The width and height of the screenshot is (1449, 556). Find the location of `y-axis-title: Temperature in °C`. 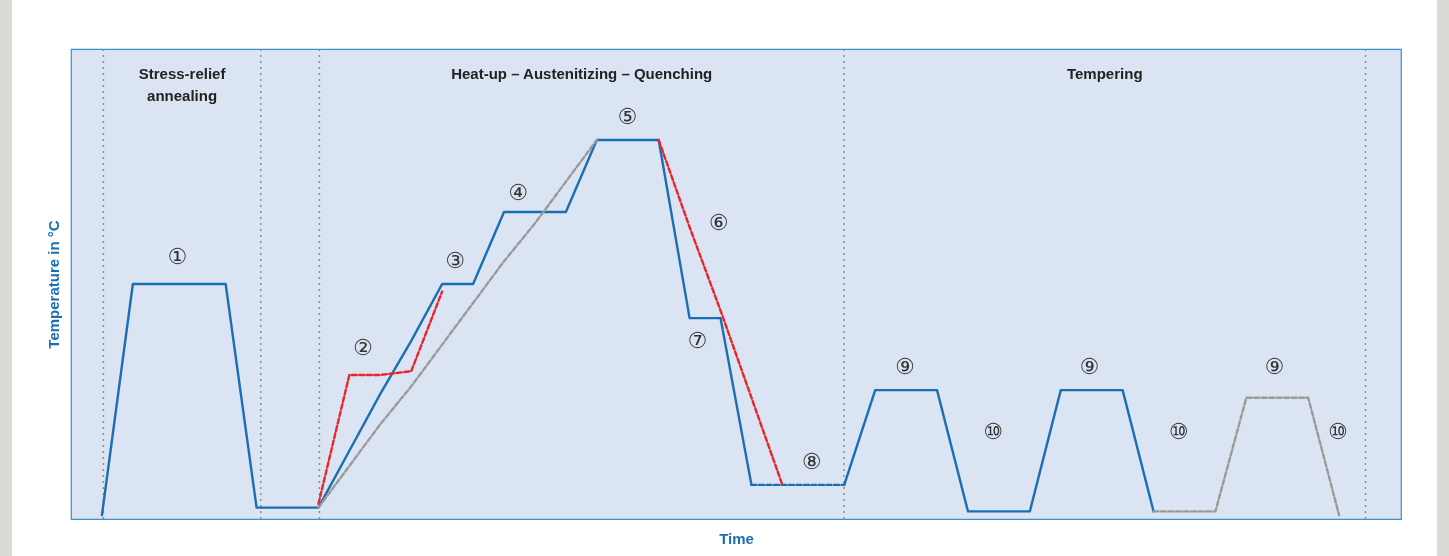

y-axis-title: Temperature in °C is located at coordinates (53, 284).